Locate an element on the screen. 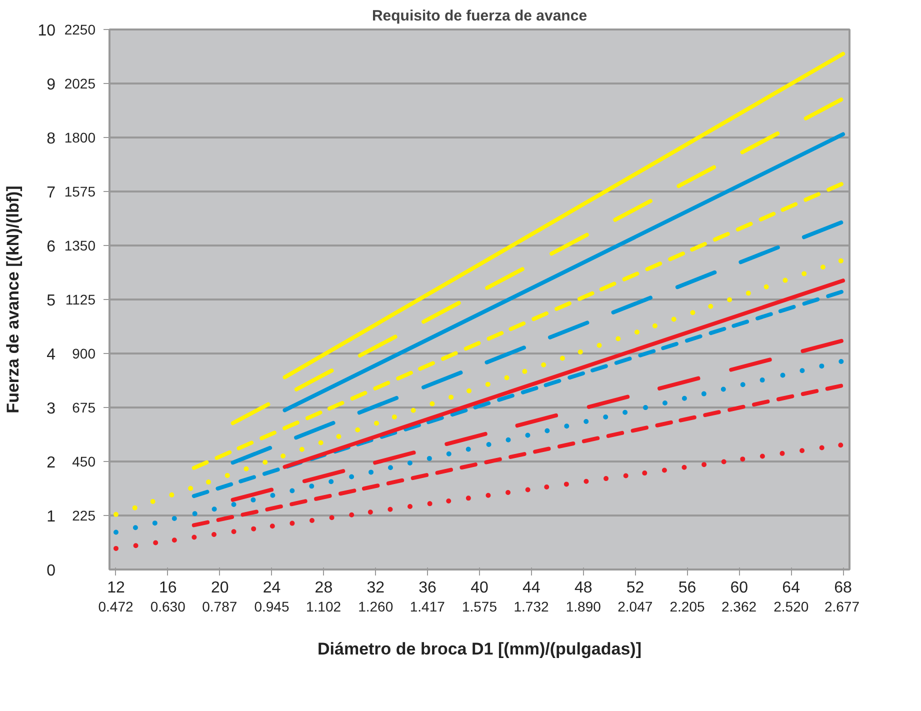 This screenshot has height=711, width=921. y2-tick-label: 1575 is located at coordinates (80, 192).